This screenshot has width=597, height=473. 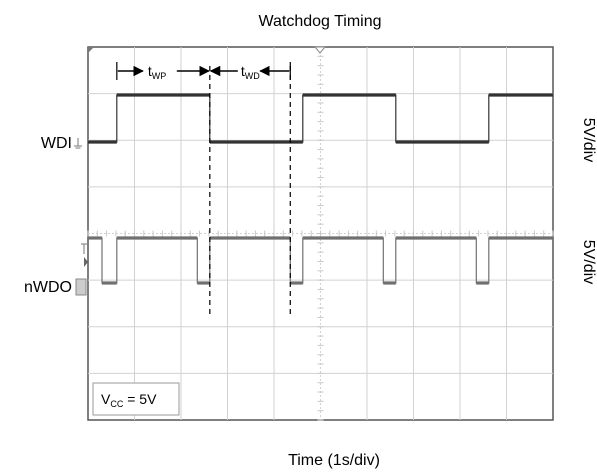 I want to click on marker-label-twd: tWD, so click(x=250, y=72).